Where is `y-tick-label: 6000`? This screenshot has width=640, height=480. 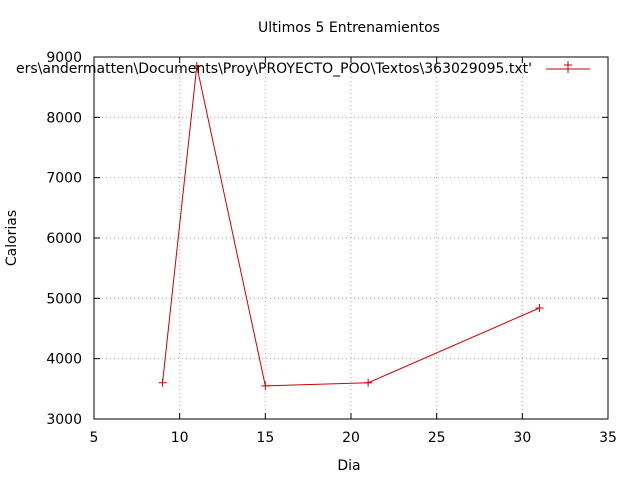
y-tick-label: 6000 is located at coordinates (64, 239).